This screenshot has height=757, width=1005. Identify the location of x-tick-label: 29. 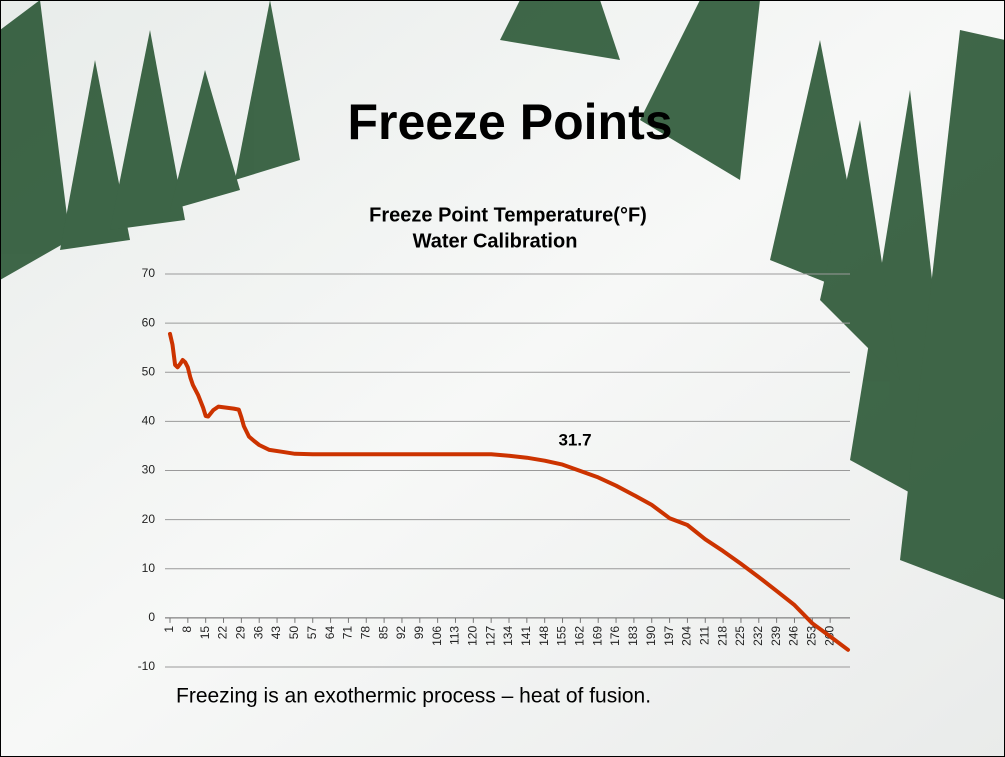
(241, 633).